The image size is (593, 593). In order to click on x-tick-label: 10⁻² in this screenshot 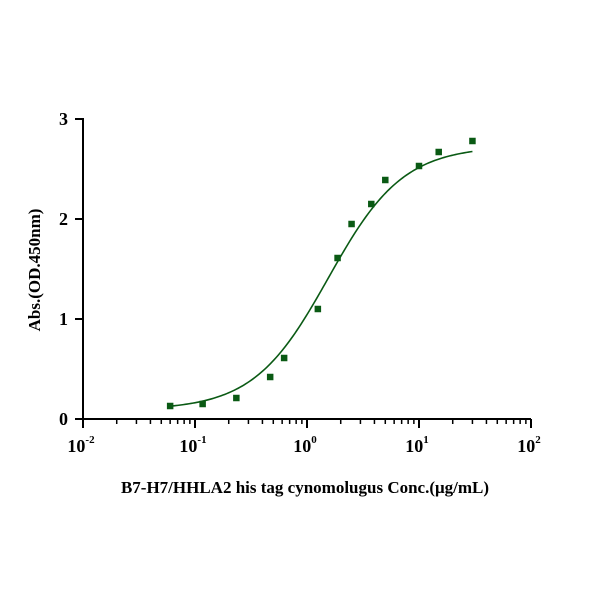, I will do `click(81, 445)`.